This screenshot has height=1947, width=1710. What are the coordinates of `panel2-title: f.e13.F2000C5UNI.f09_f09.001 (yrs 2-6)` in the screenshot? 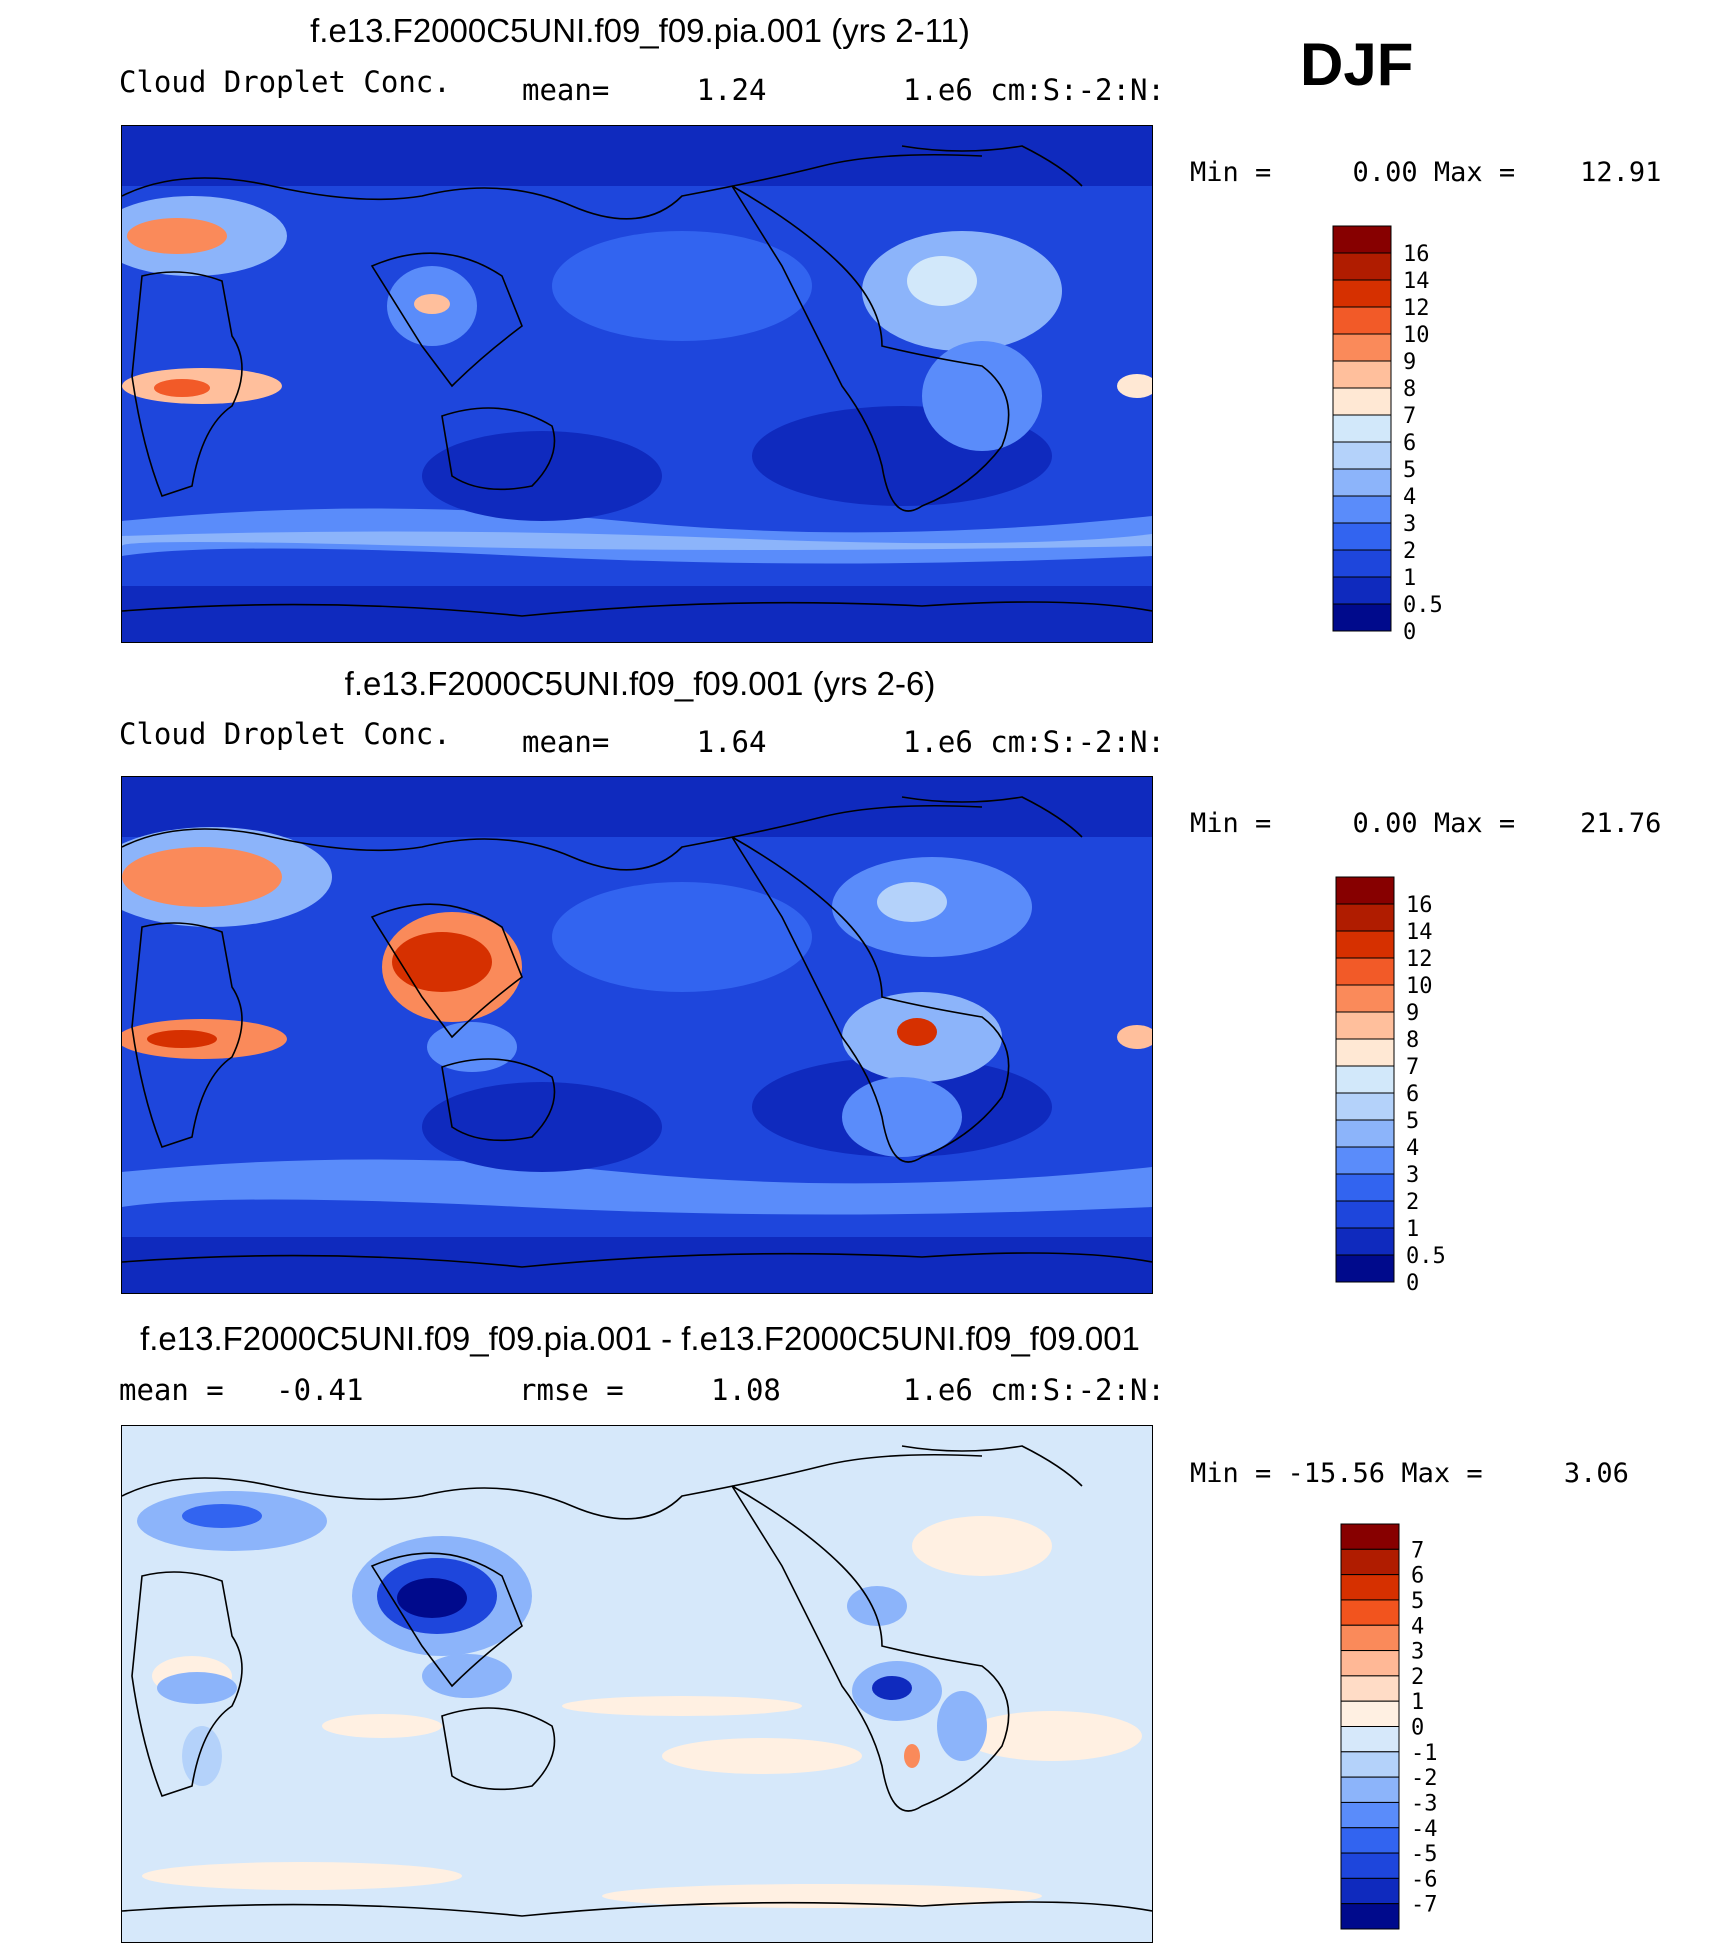 It's located at (640, 683).